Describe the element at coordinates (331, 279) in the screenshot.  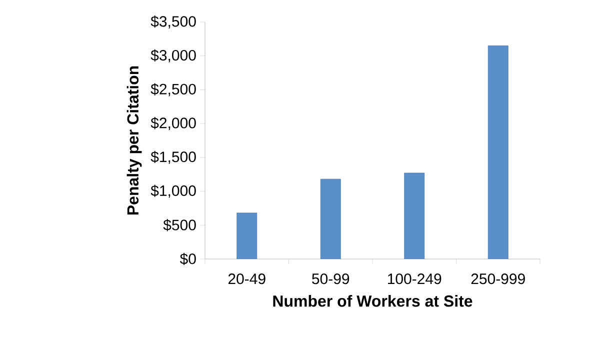
I see `x-tick-label: 50-99` at that location.